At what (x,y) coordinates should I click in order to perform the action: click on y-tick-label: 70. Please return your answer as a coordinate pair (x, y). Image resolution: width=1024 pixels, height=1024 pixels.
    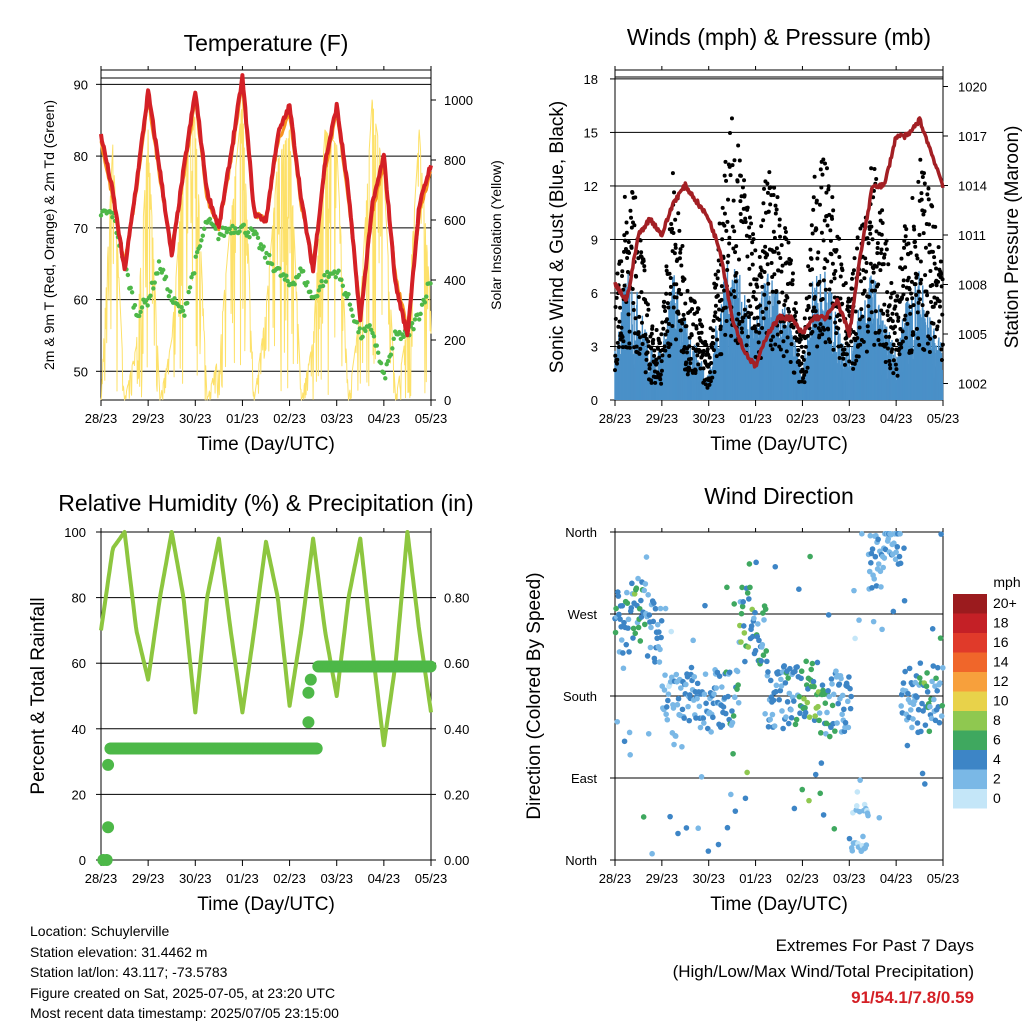
    Looking at the image, I should click on (81, 228).